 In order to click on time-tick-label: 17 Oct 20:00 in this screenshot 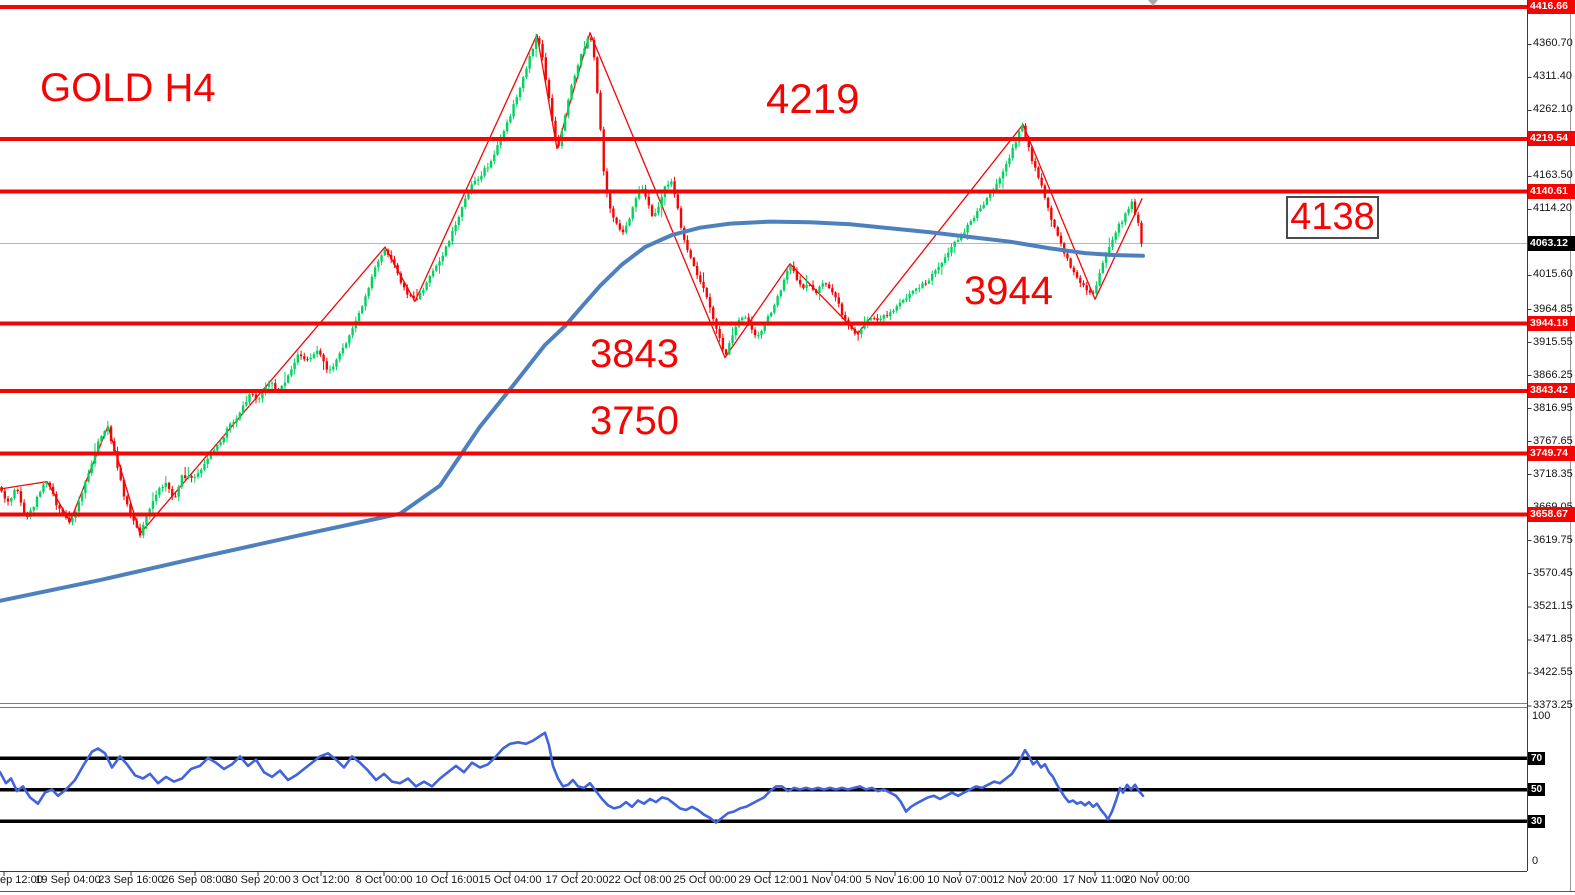, I will do `click(577, 880)`.